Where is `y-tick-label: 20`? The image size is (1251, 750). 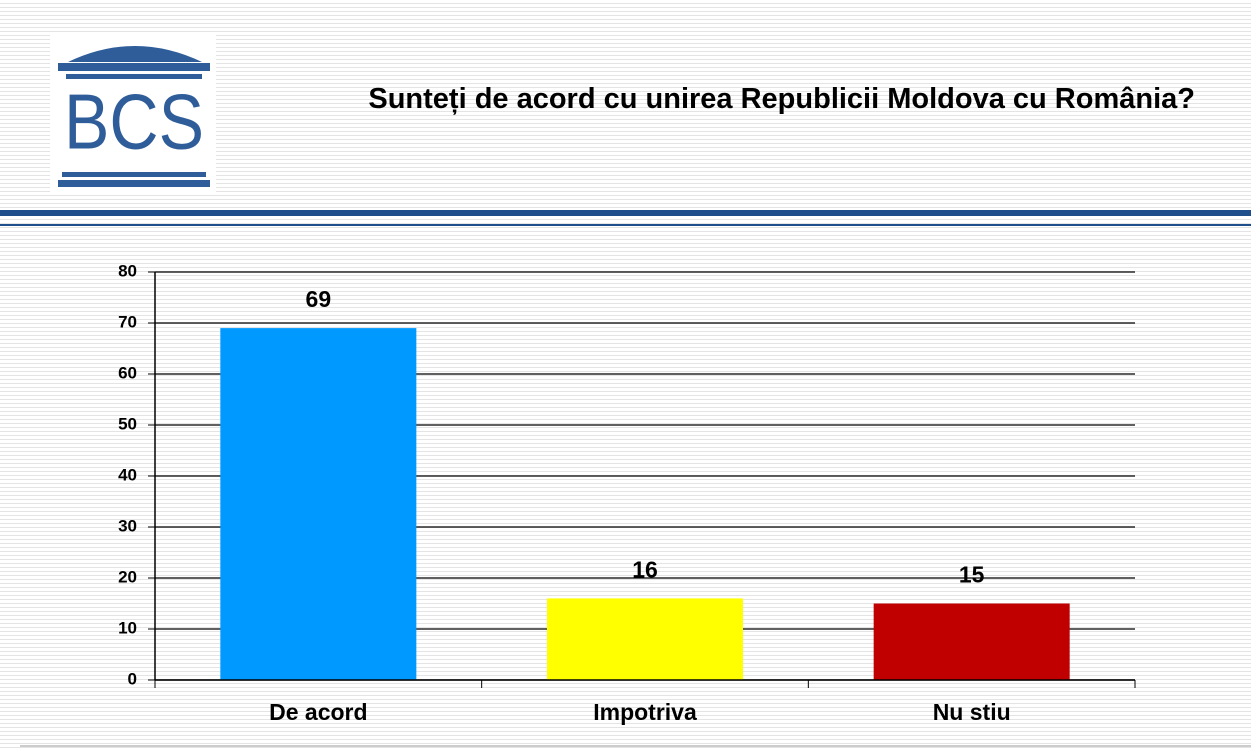
y-tick-label: 20 is located at coordinates (127, 576).